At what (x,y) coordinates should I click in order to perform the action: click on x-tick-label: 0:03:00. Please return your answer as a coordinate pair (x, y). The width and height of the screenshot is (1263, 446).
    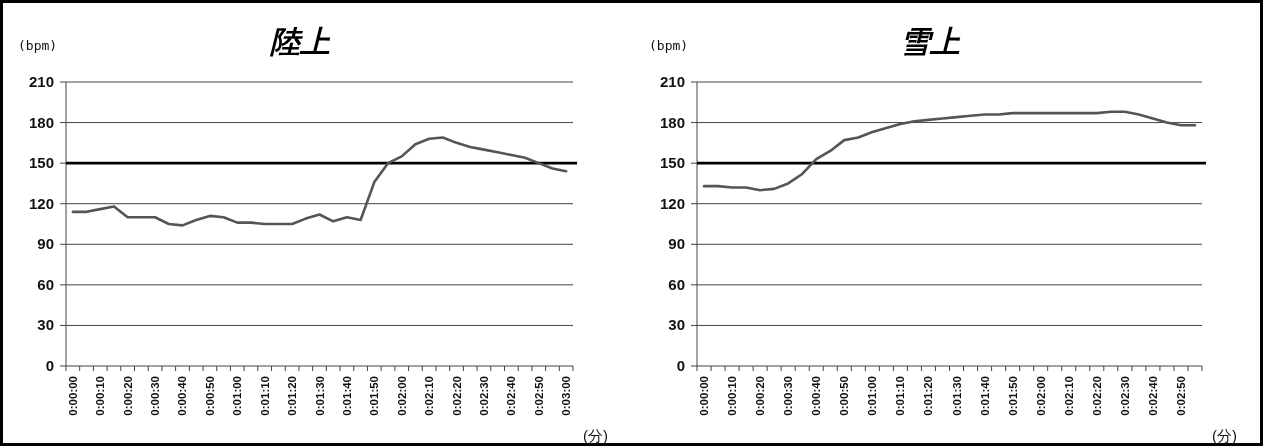
    Looking at the image, I should click on (566, 396).